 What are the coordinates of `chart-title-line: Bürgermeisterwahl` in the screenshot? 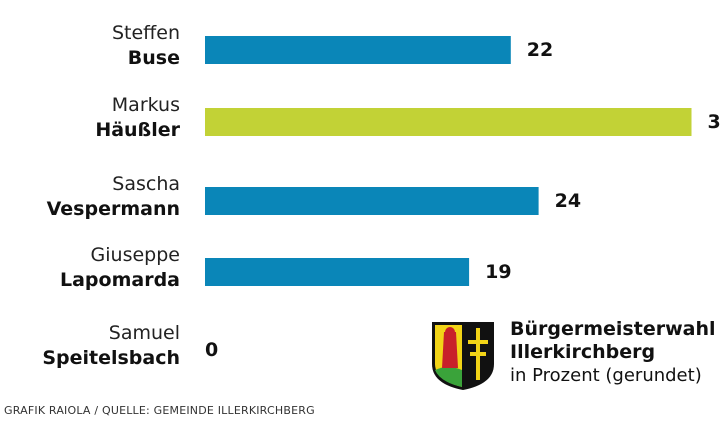 It's located at (613, 329).